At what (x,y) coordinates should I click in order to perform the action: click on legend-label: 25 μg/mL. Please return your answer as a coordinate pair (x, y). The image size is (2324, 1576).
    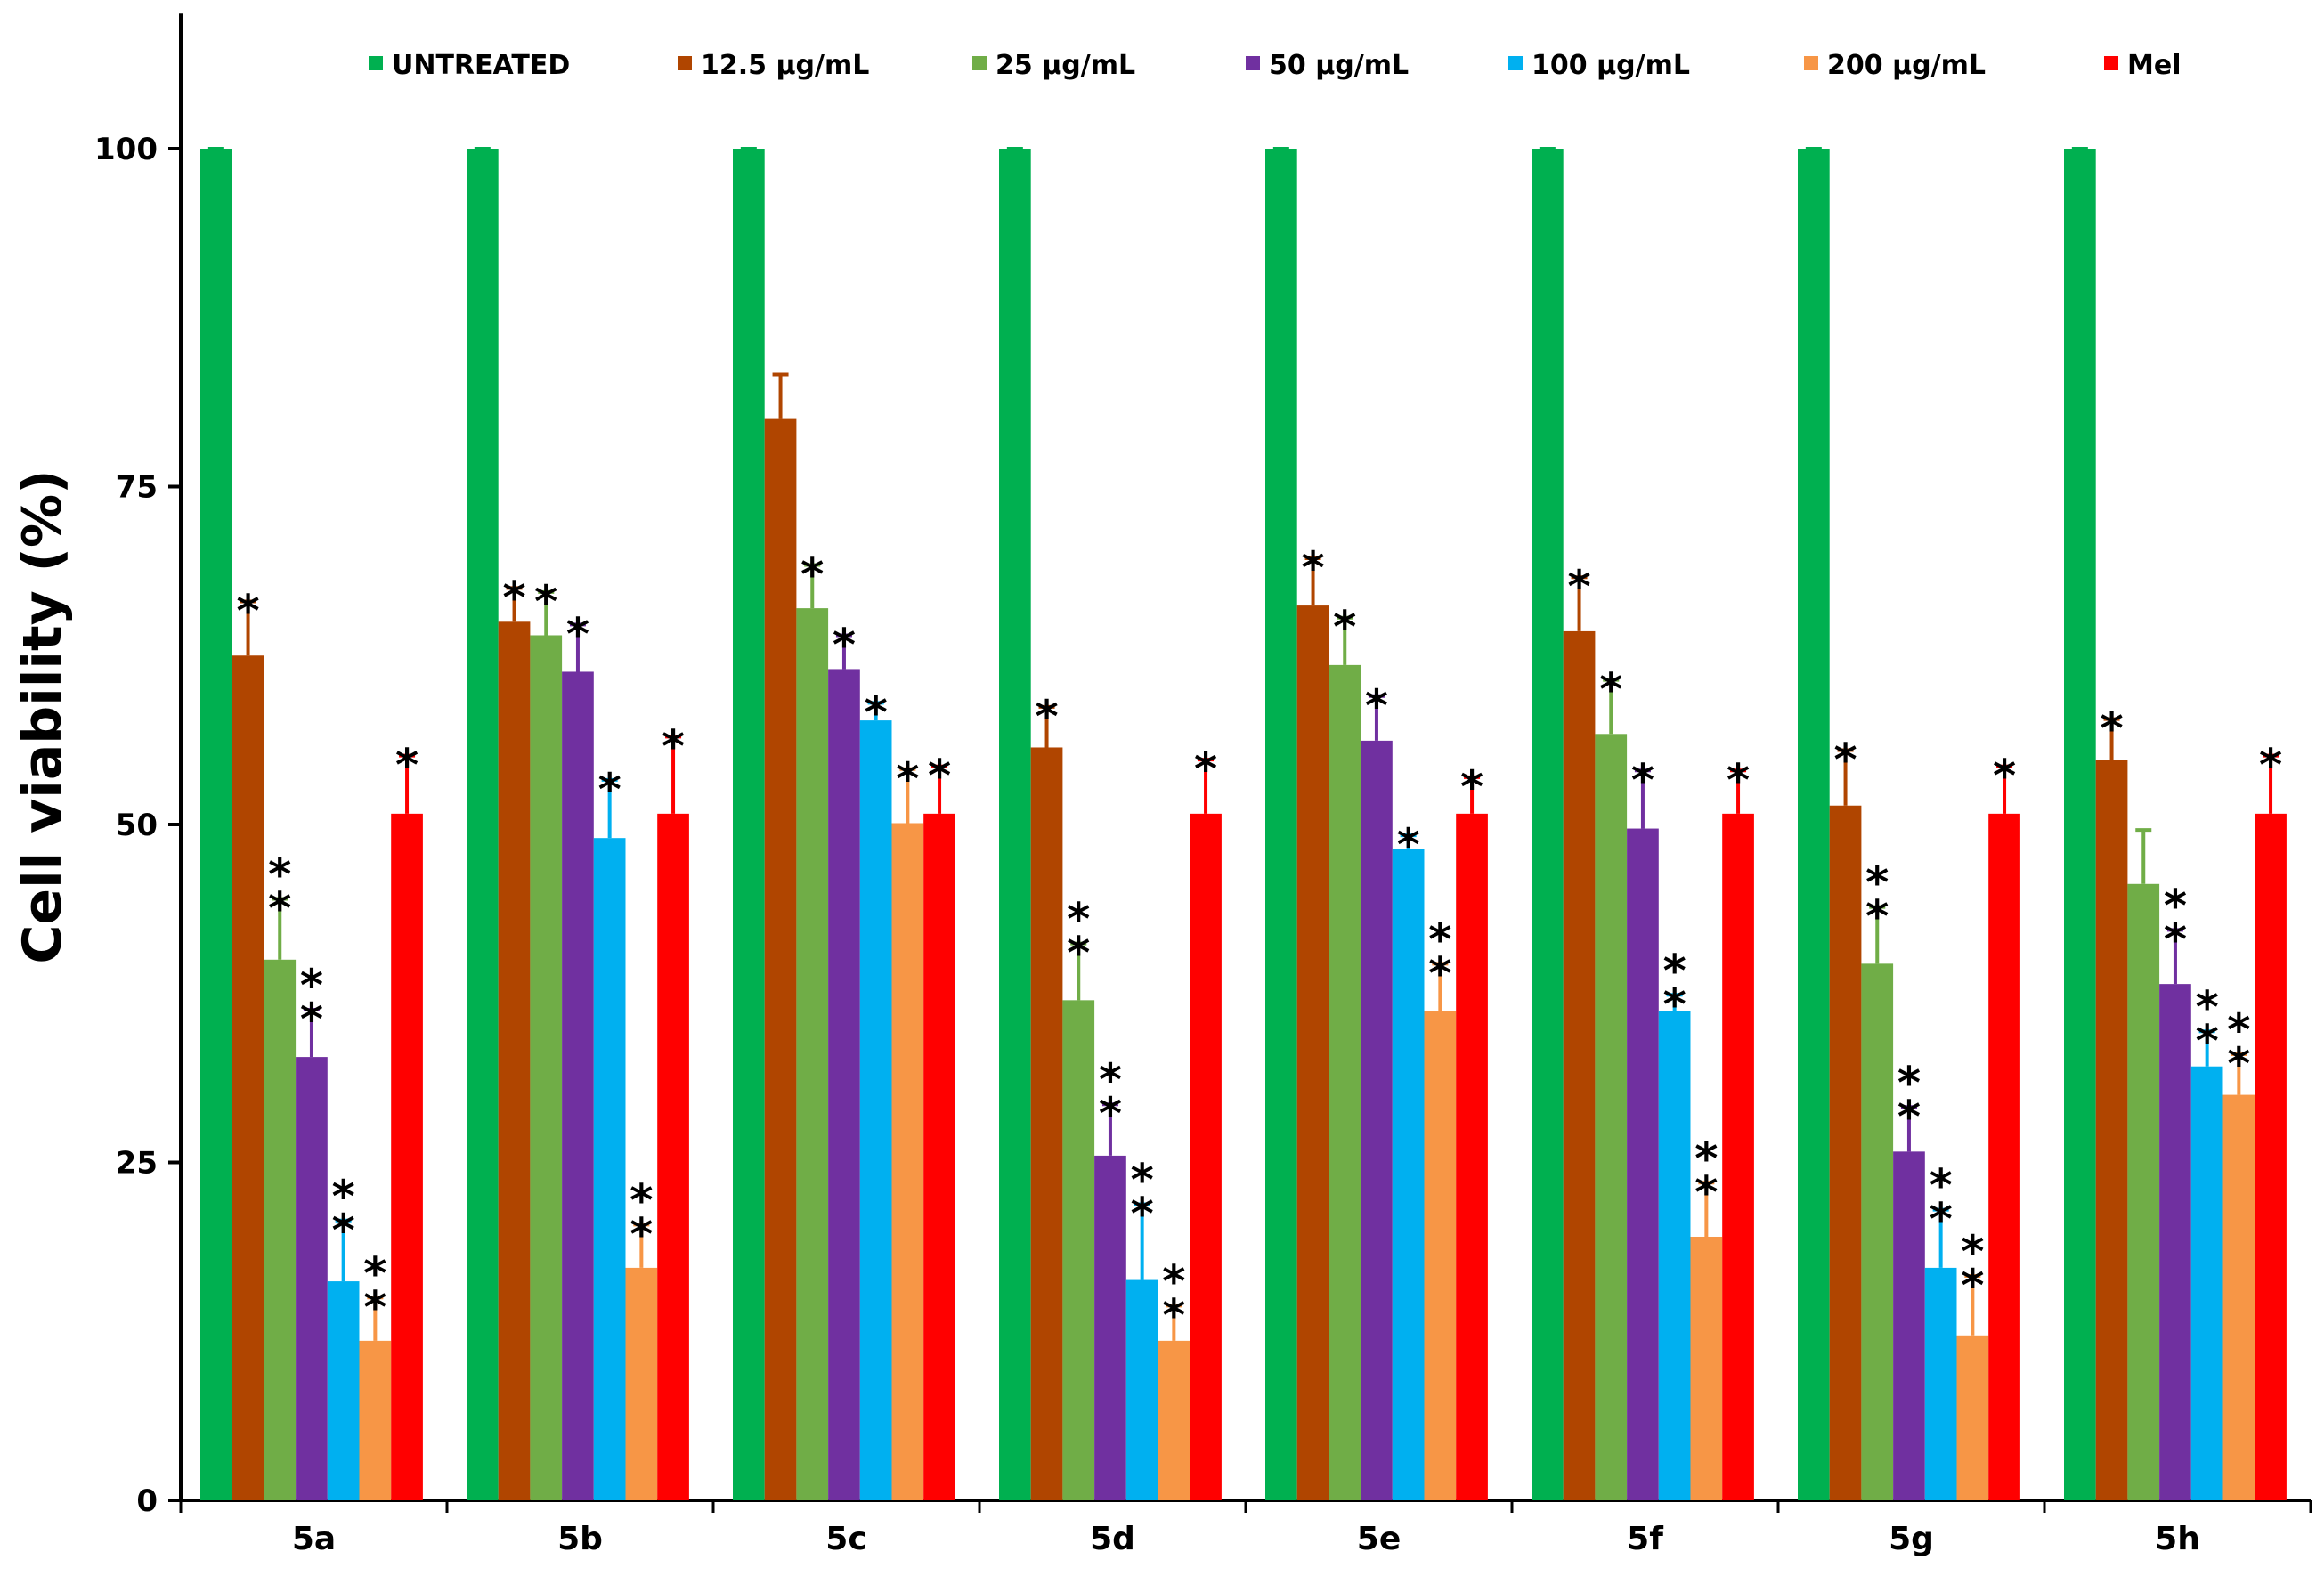
    Looking at the image, I should click on (1065, 65).